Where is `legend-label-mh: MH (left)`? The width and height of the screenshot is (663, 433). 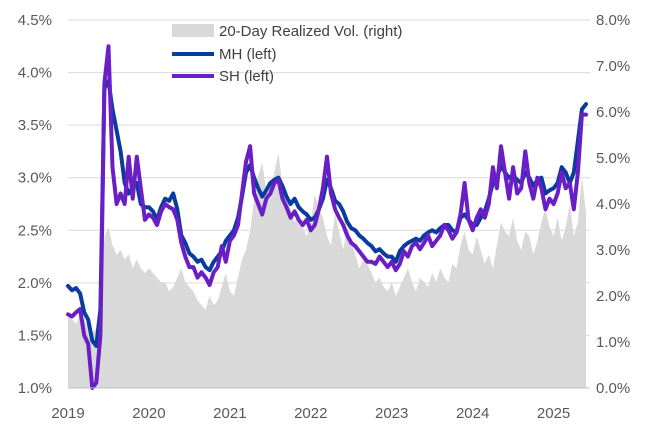 legend-label-mh: MH (left) is located at coordinates (248, 54).